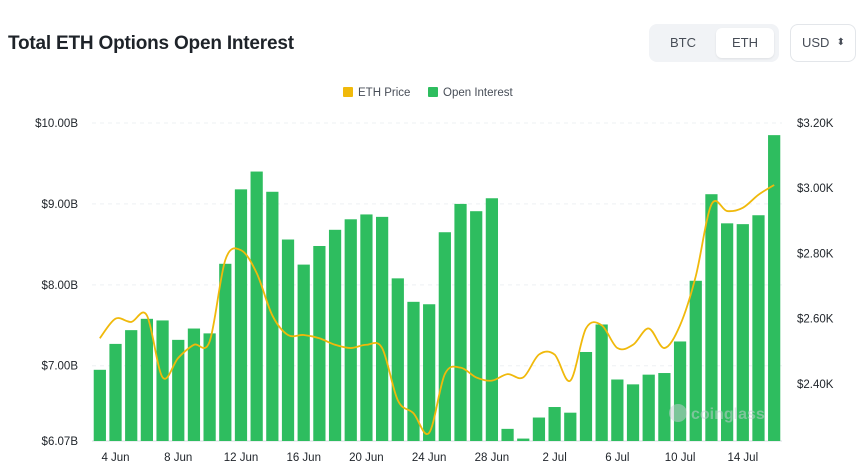 The width and height of the screenshot is (860, 466). Describe the element at coordinates (56, 124) in the screenshot. I see `y-left-tick-label: $10.00B` at that location.